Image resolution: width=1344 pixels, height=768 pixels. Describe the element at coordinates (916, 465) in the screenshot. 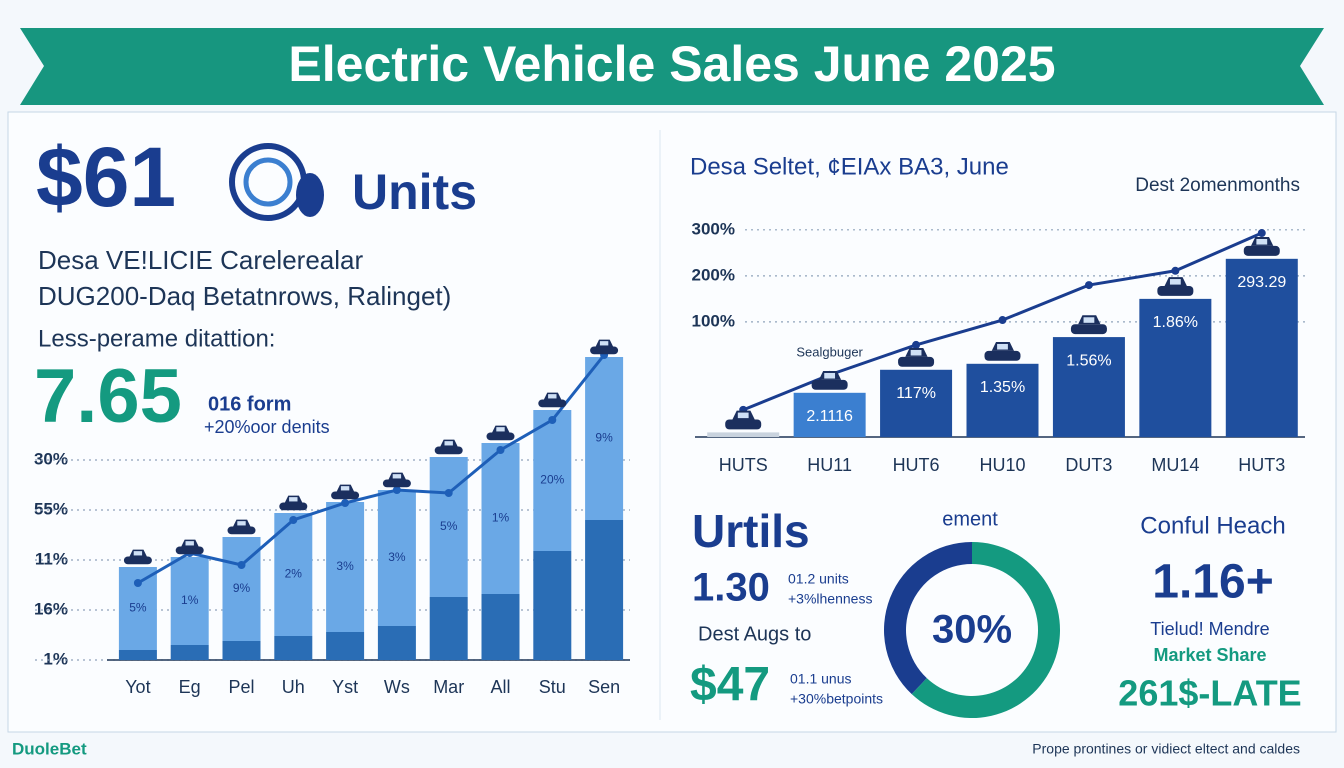

I see `x-tick-label: HUT6` at that location.